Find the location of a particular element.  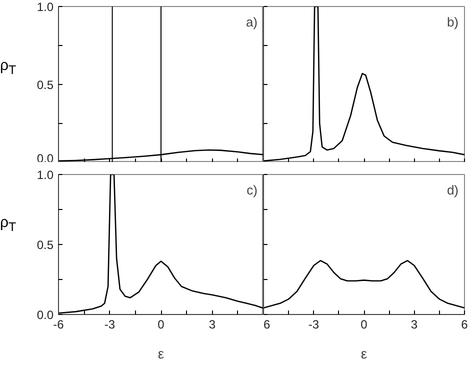

annotation: b) is located at coordinates (452, 22).